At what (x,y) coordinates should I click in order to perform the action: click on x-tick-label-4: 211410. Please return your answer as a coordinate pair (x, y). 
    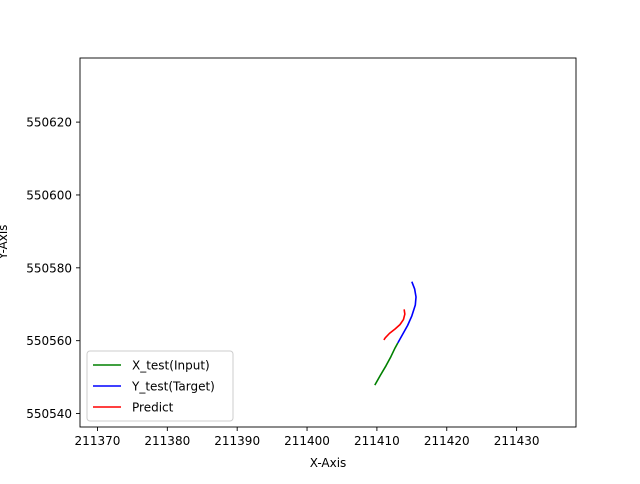
    Looking at the image, I should click on (377, 441).